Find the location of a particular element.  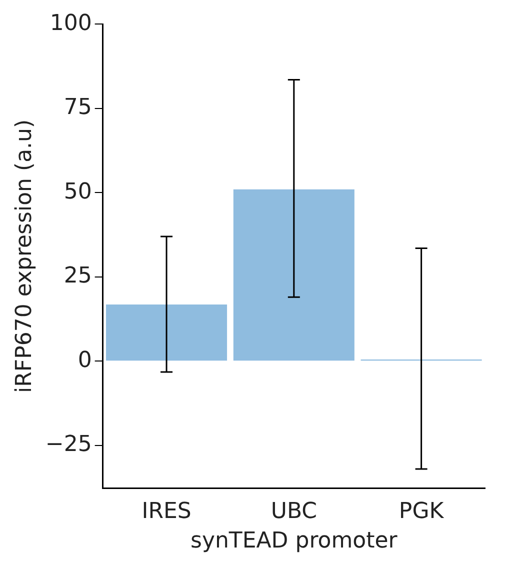

x-tick-label: UBC is located at coordinates (293, 511).